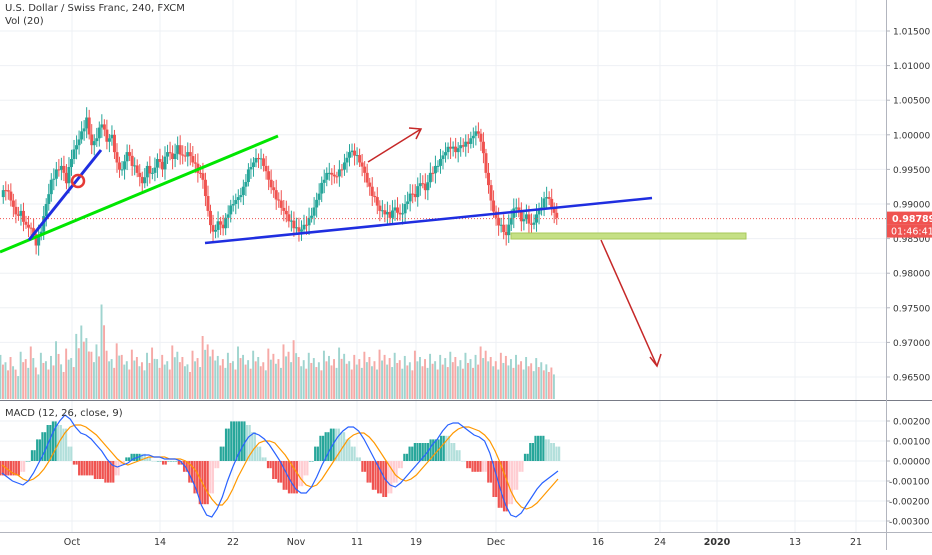 The image size is (932, 555). I want to click on up-arrow, so click(394, 145).